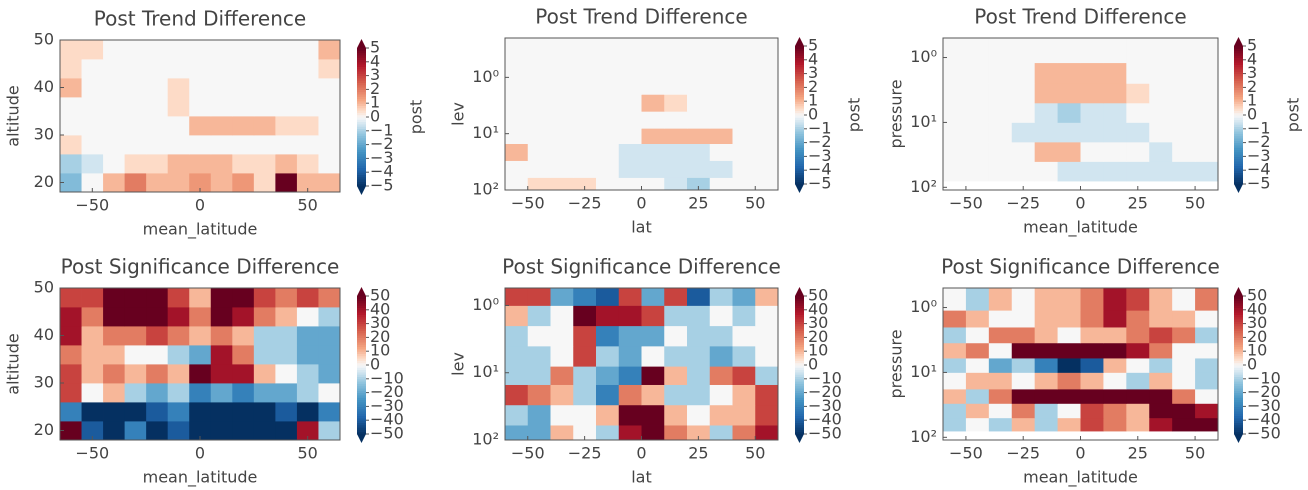  I want to click on colorbar-tick-label: 4, so click(1252, 58).